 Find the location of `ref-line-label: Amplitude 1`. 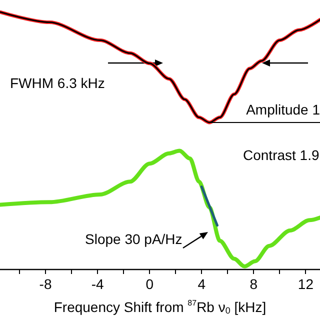

ref-line-label: Amplitude 1 is located at coordinates (283, 110).